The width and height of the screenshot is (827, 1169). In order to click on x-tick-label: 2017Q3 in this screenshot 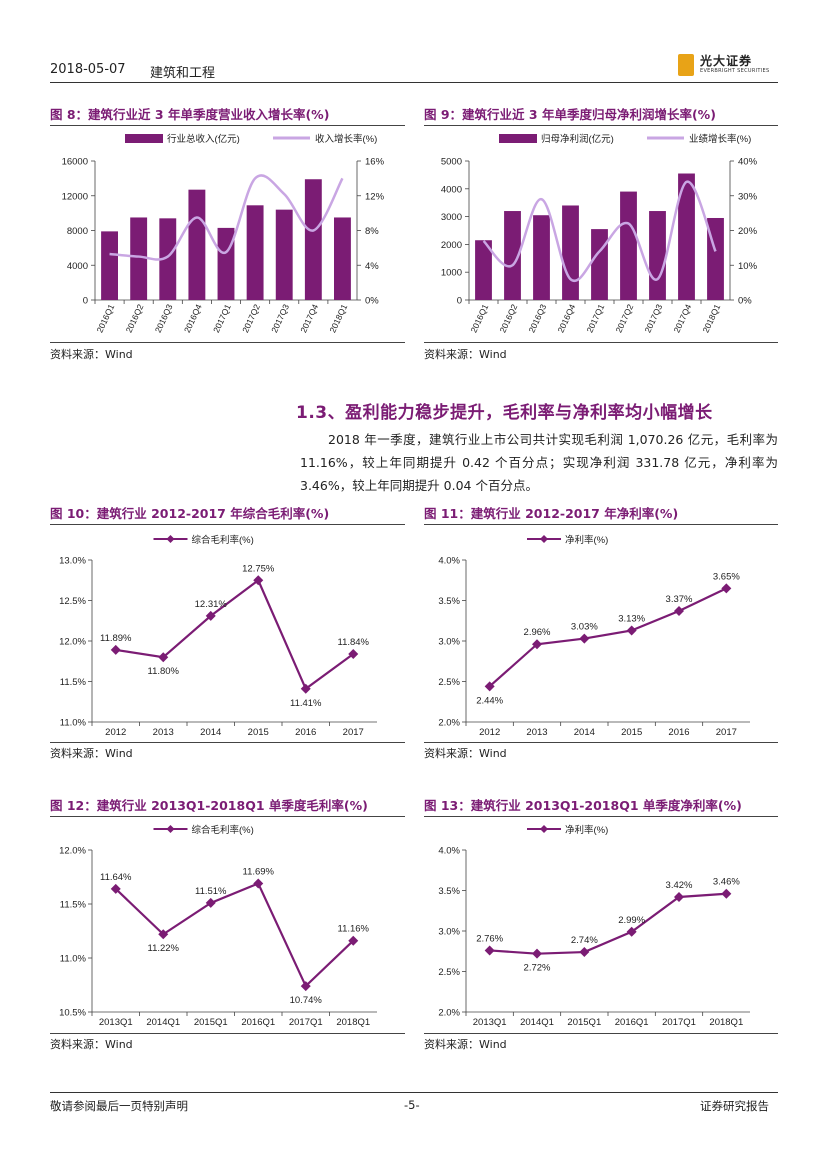, I will do `click(280, 318)`.